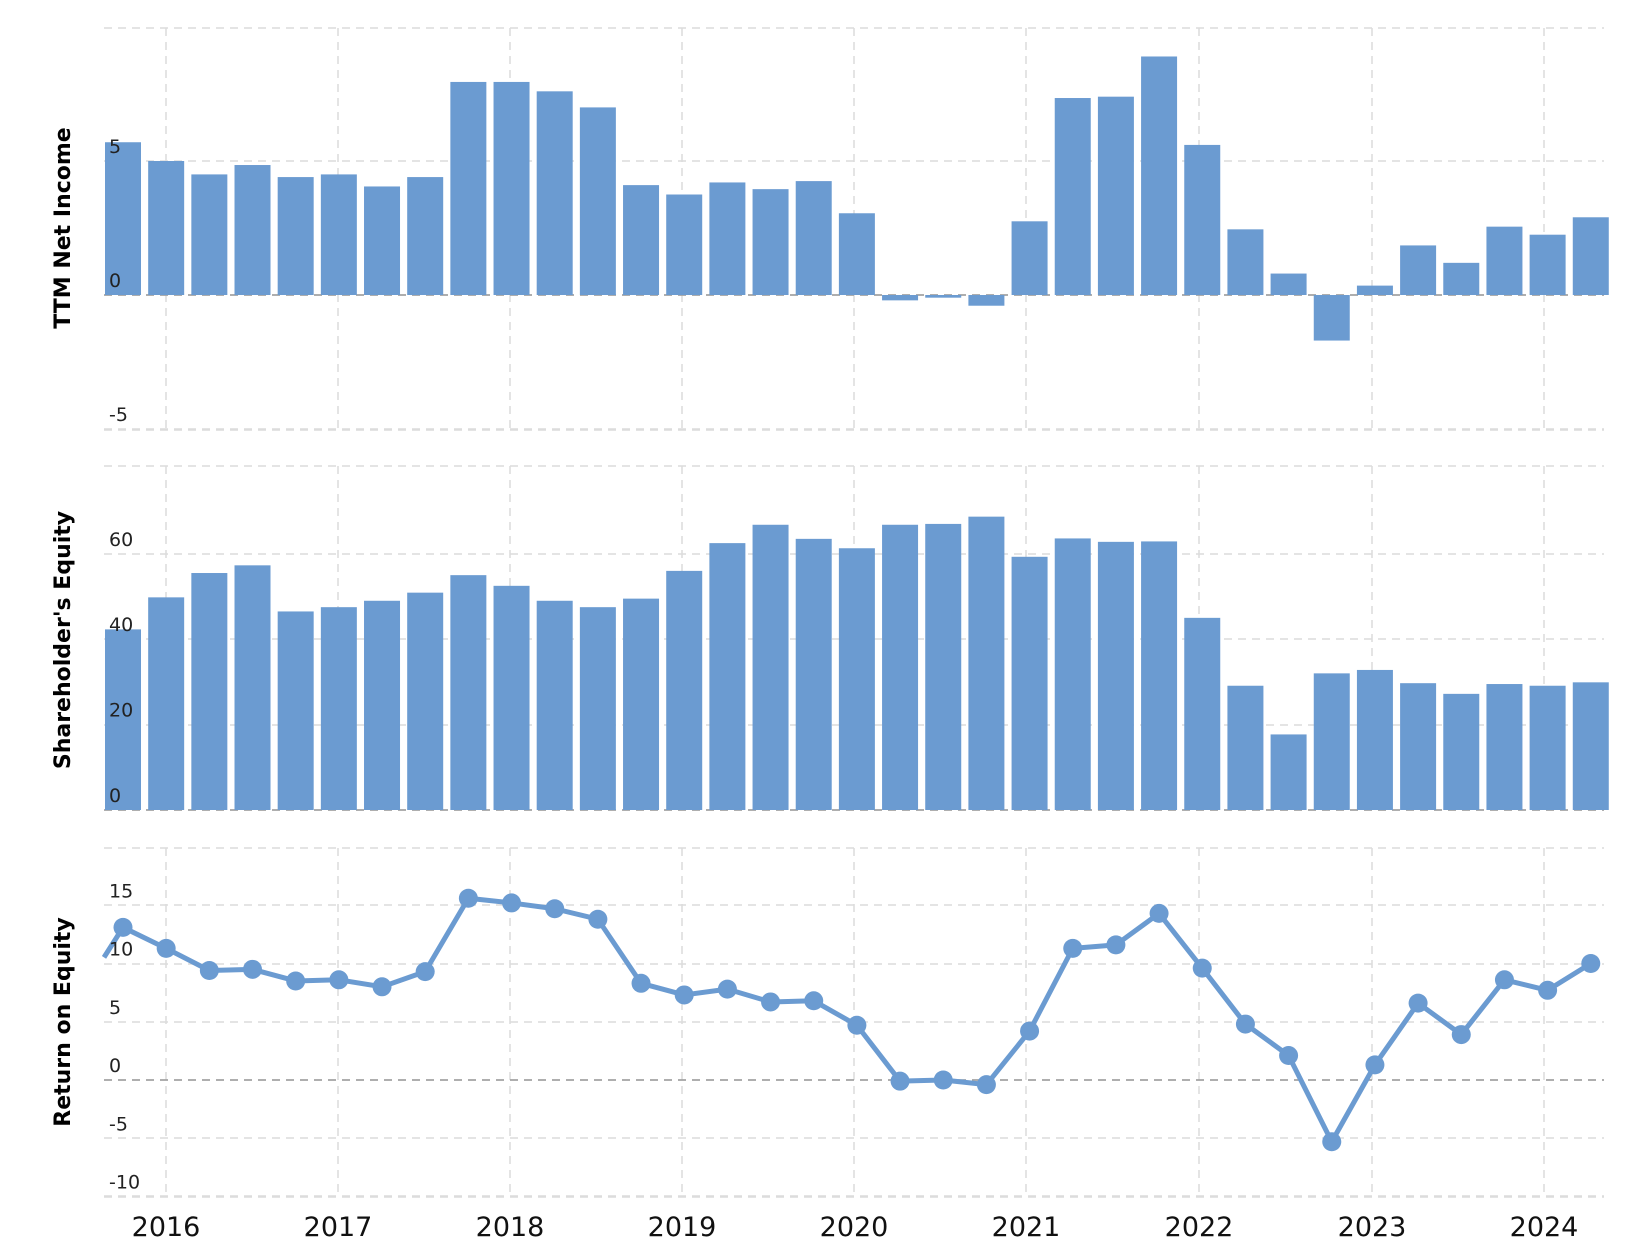 Image resolution: width=1644 pixels, height=1255 pixels. Describe the element at coordinates (1026, 1227) in the screenshot. I see `x-tick-label: 2021` at that location.